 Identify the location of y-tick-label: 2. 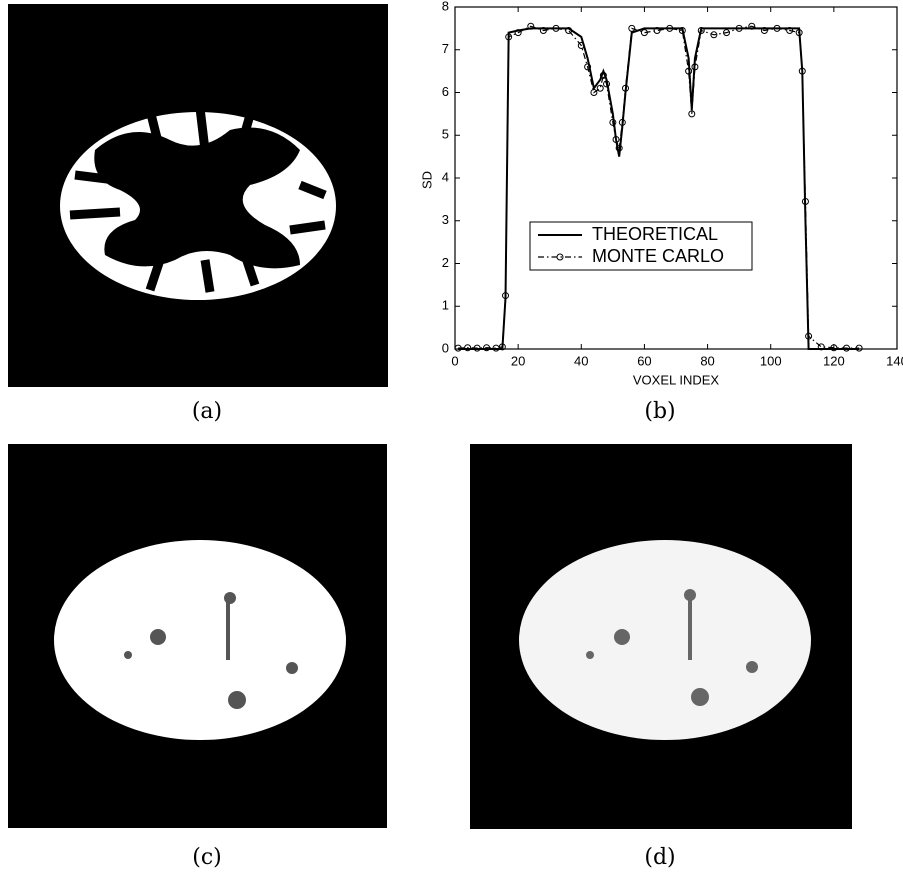
(445, 262).